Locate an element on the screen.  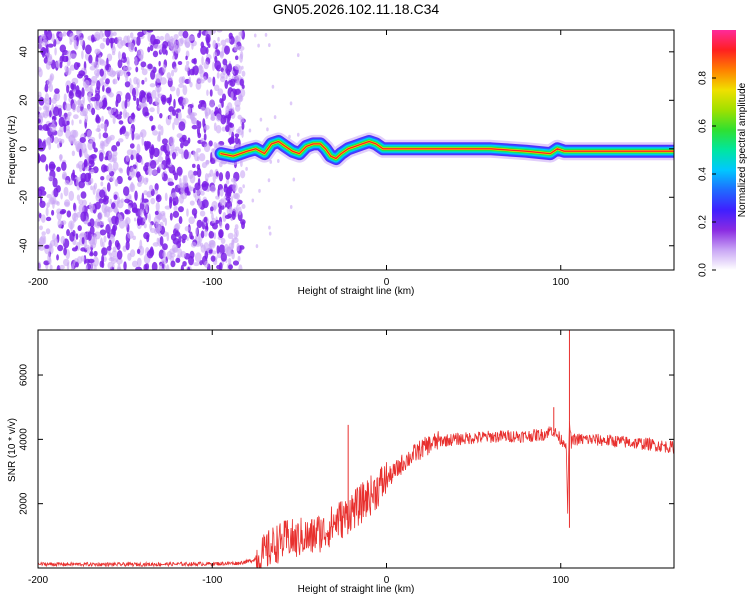
ridge-band is located at coordinates (447, 150).